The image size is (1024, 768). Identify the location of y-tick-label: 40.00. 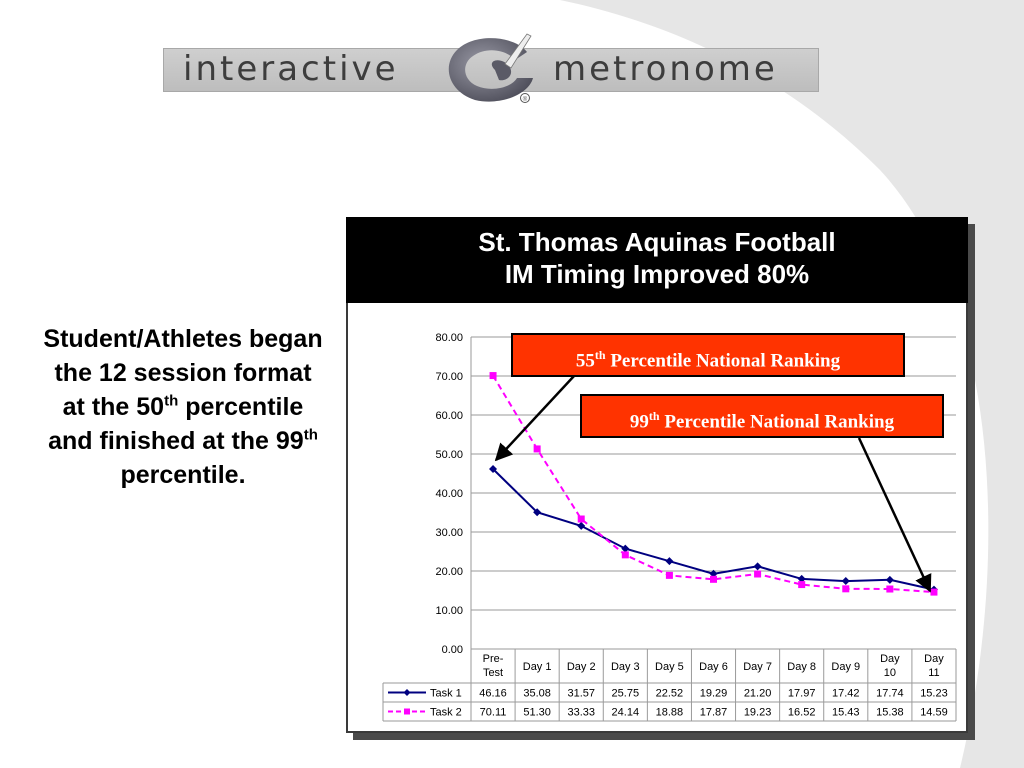
(449, 494).